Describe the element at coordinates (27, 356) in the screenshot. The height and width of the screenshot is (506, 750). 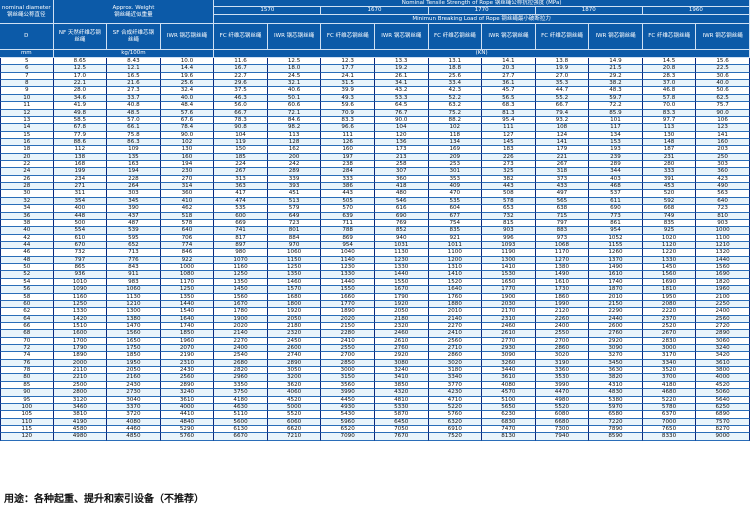
I see `diameter-cell: 74` at that location.